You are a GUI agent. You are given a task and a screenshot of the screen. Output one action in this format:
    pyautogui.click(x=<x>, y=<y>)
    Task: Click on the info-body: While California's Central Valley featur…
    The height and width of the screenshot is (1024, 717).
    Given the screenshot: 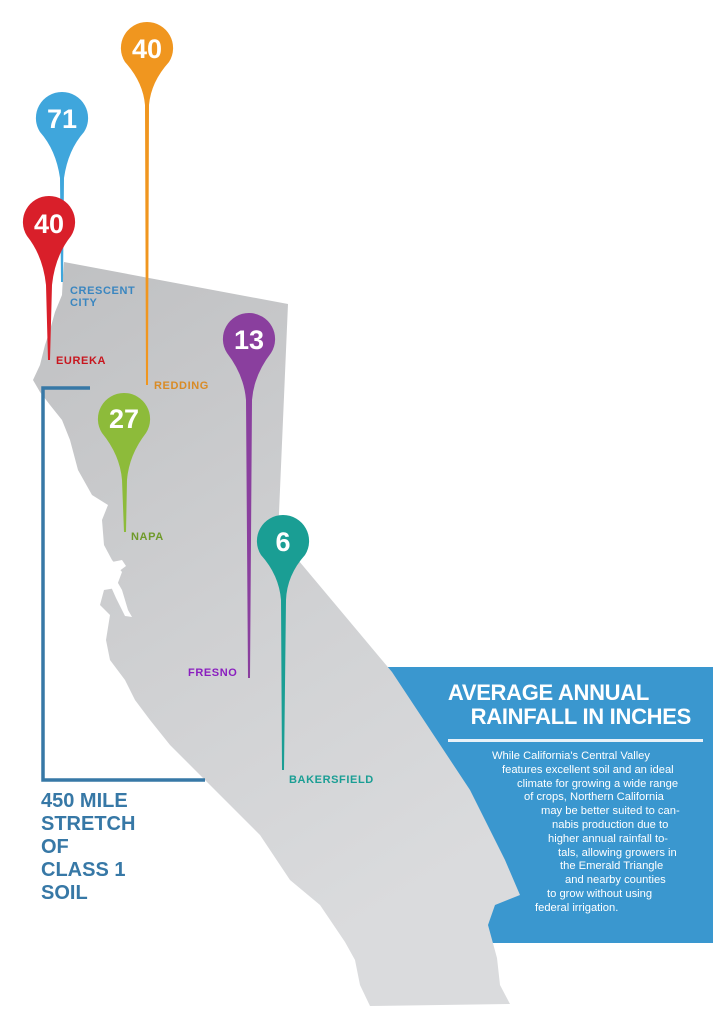 What is the action you would take?
    pyautogui.click(x=547, y=833)
    